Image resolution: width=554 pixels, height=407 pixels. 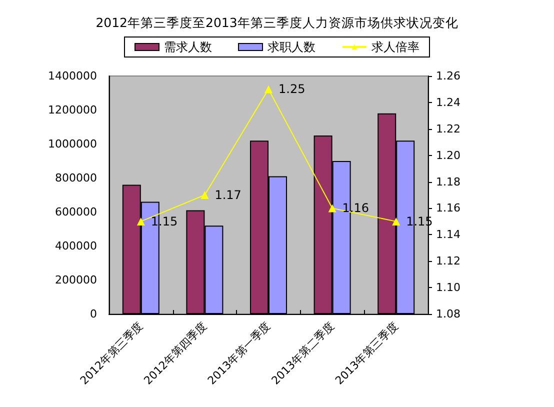 What do you see at coordinates (228, 195) in the screenshot?
I see `data-label: 1.17` at bounding box center [228, 195].